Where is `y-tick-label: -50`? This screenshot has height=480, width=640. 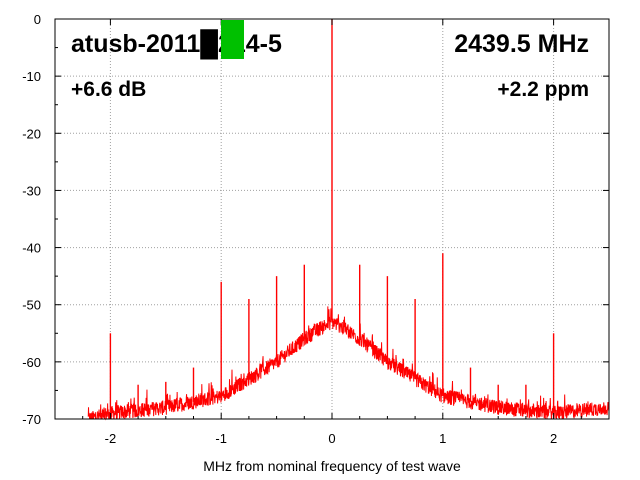
y-tick-label: -50 is located at coordinates (31, 305).